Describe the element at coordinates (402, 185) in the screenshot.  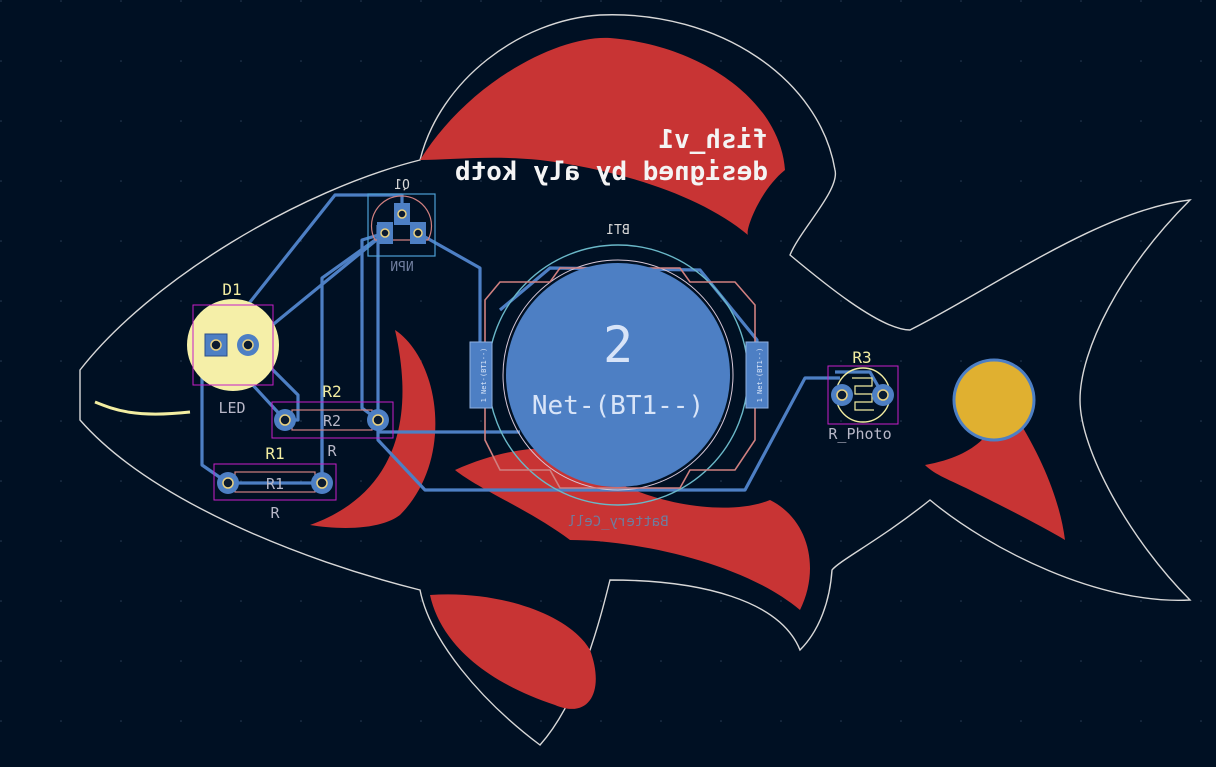
I see `q1-reference: Q1` at that location.